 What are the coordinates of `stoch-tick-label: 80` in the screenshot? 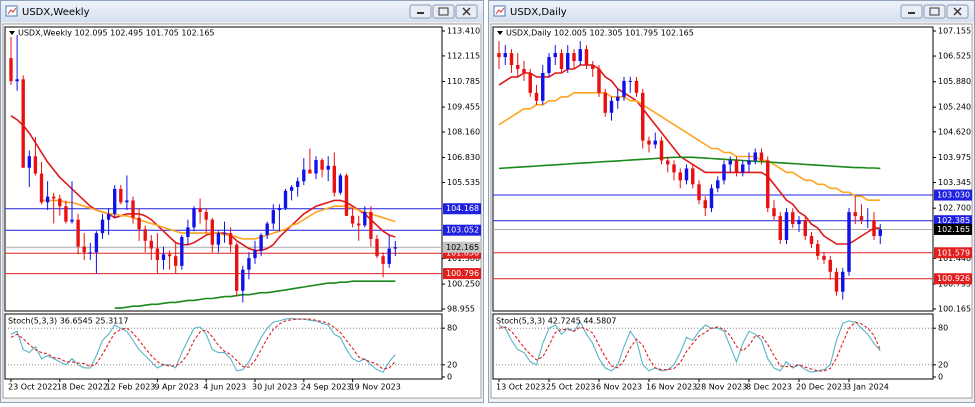 It's located at (452, 328).